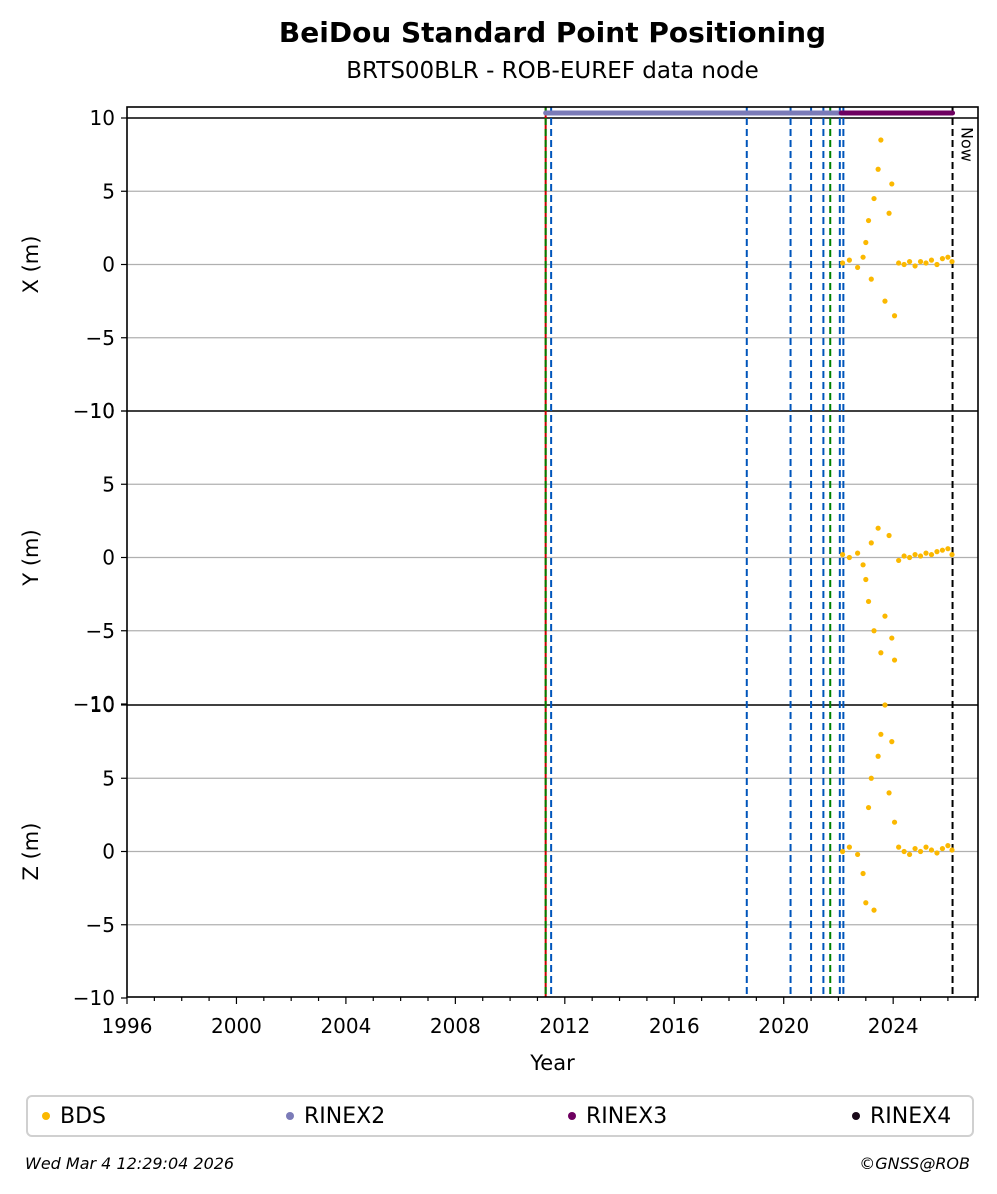 The image size is (997, 1194). What do you see at coordinates (345, 1116) in the screenshot?
I see `legend-label: RINEX2` at bounding box center [345, 1116].